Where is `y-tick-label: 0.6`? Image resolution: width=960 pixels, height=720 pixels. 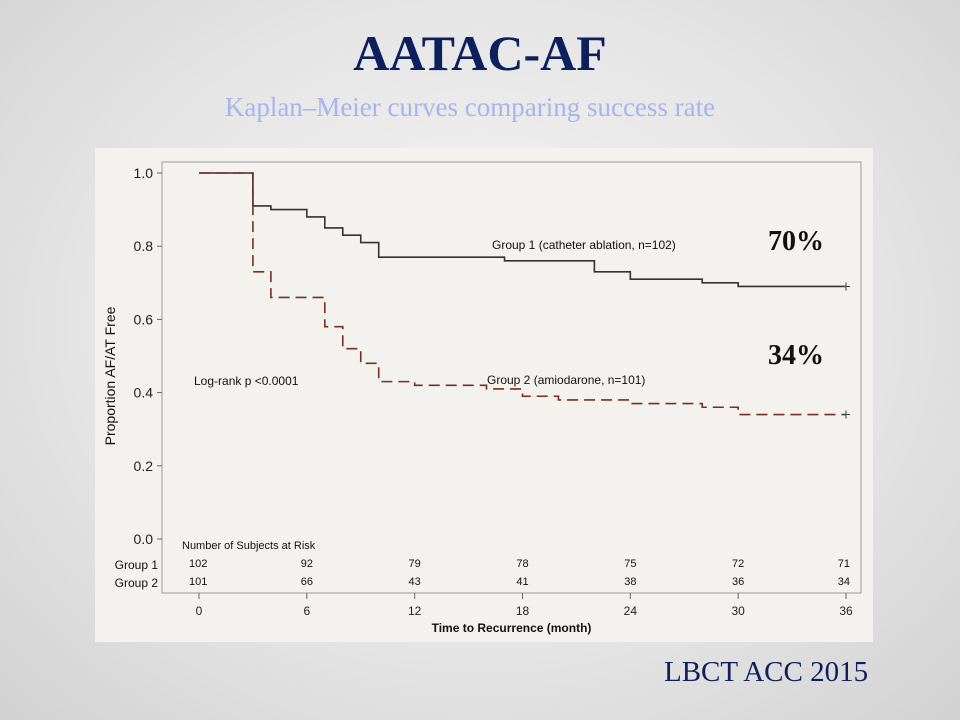
y-tick-label: 0.6 is located at coordinates (144, 319).